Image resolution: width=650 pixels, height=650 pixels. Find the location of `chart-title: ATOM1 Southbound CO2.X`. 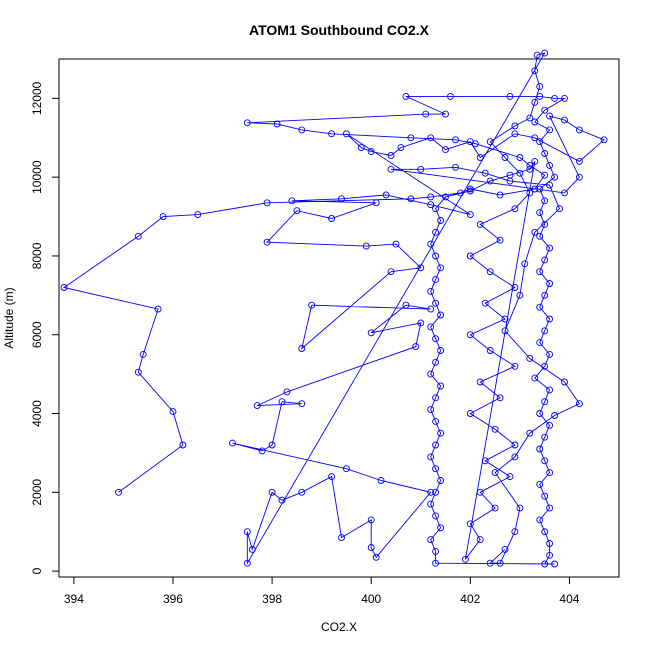

chart-title: ATOM1 Southbound CO2.X is located at coordinates (339, 30).